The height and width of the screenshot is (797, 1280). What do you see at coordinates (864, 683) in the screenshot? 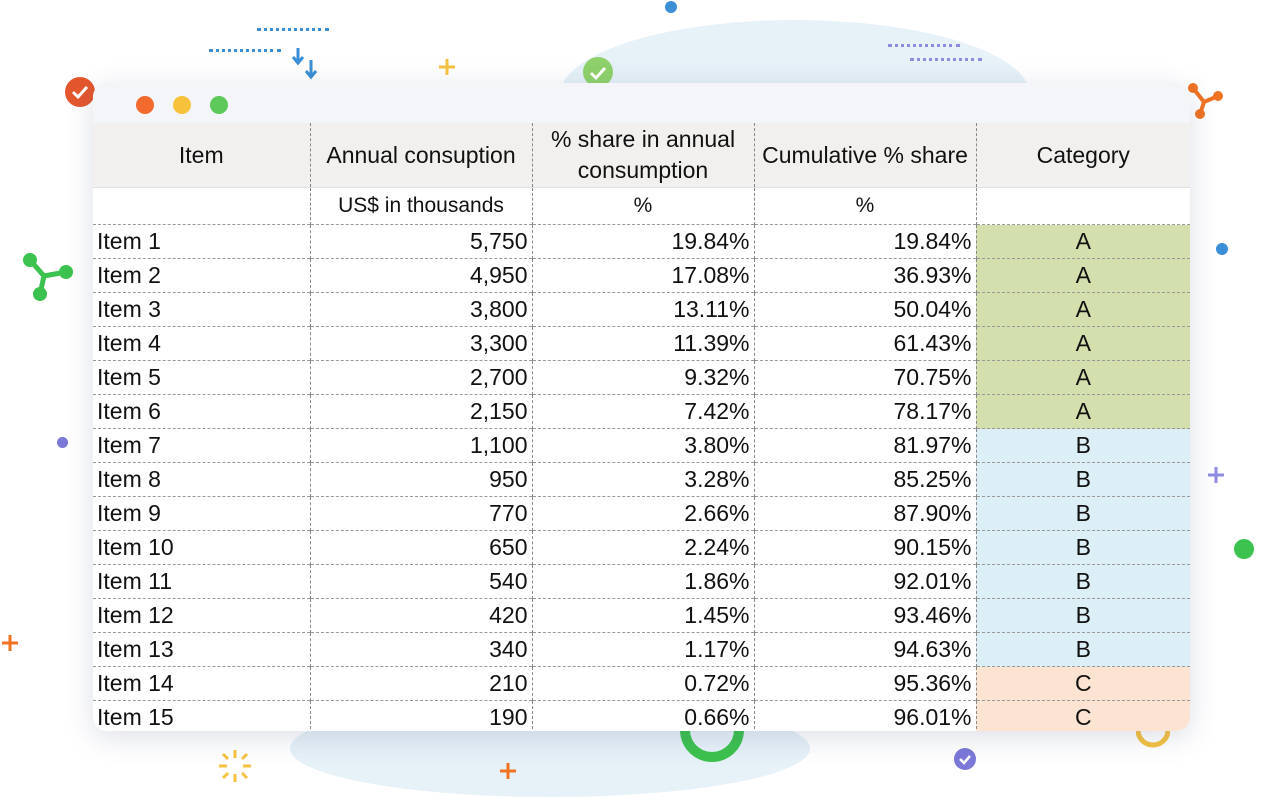
I see `cell-cumulative-share: 95.36%` at bounding box center [864, 683].